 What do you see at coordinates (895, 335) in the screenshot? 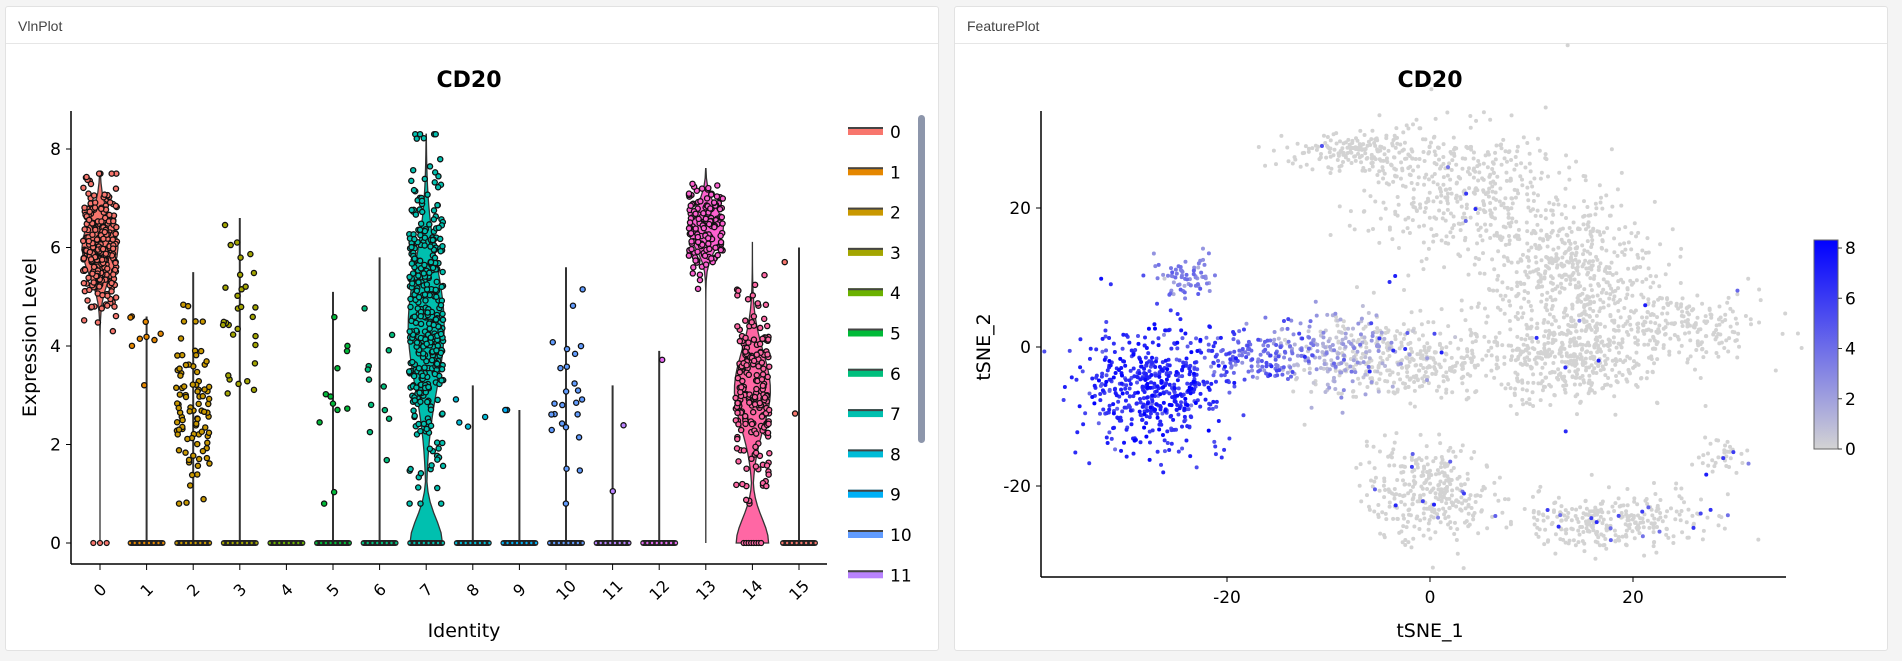
I see `legend-label: 5` at bounding box center [895, 335].